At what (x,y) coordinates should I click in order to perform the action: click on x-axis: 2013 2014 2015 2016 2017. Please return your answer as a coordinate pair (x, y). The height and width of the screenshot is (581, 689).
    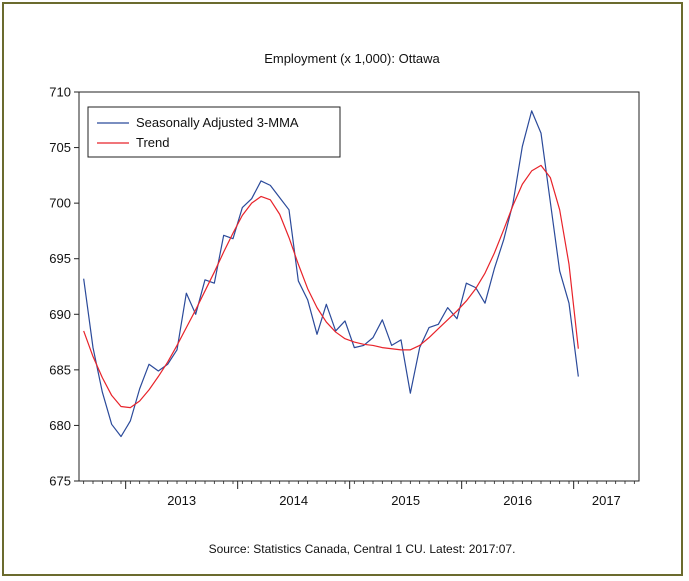
    Looking at the image, I should click on (359, 494).